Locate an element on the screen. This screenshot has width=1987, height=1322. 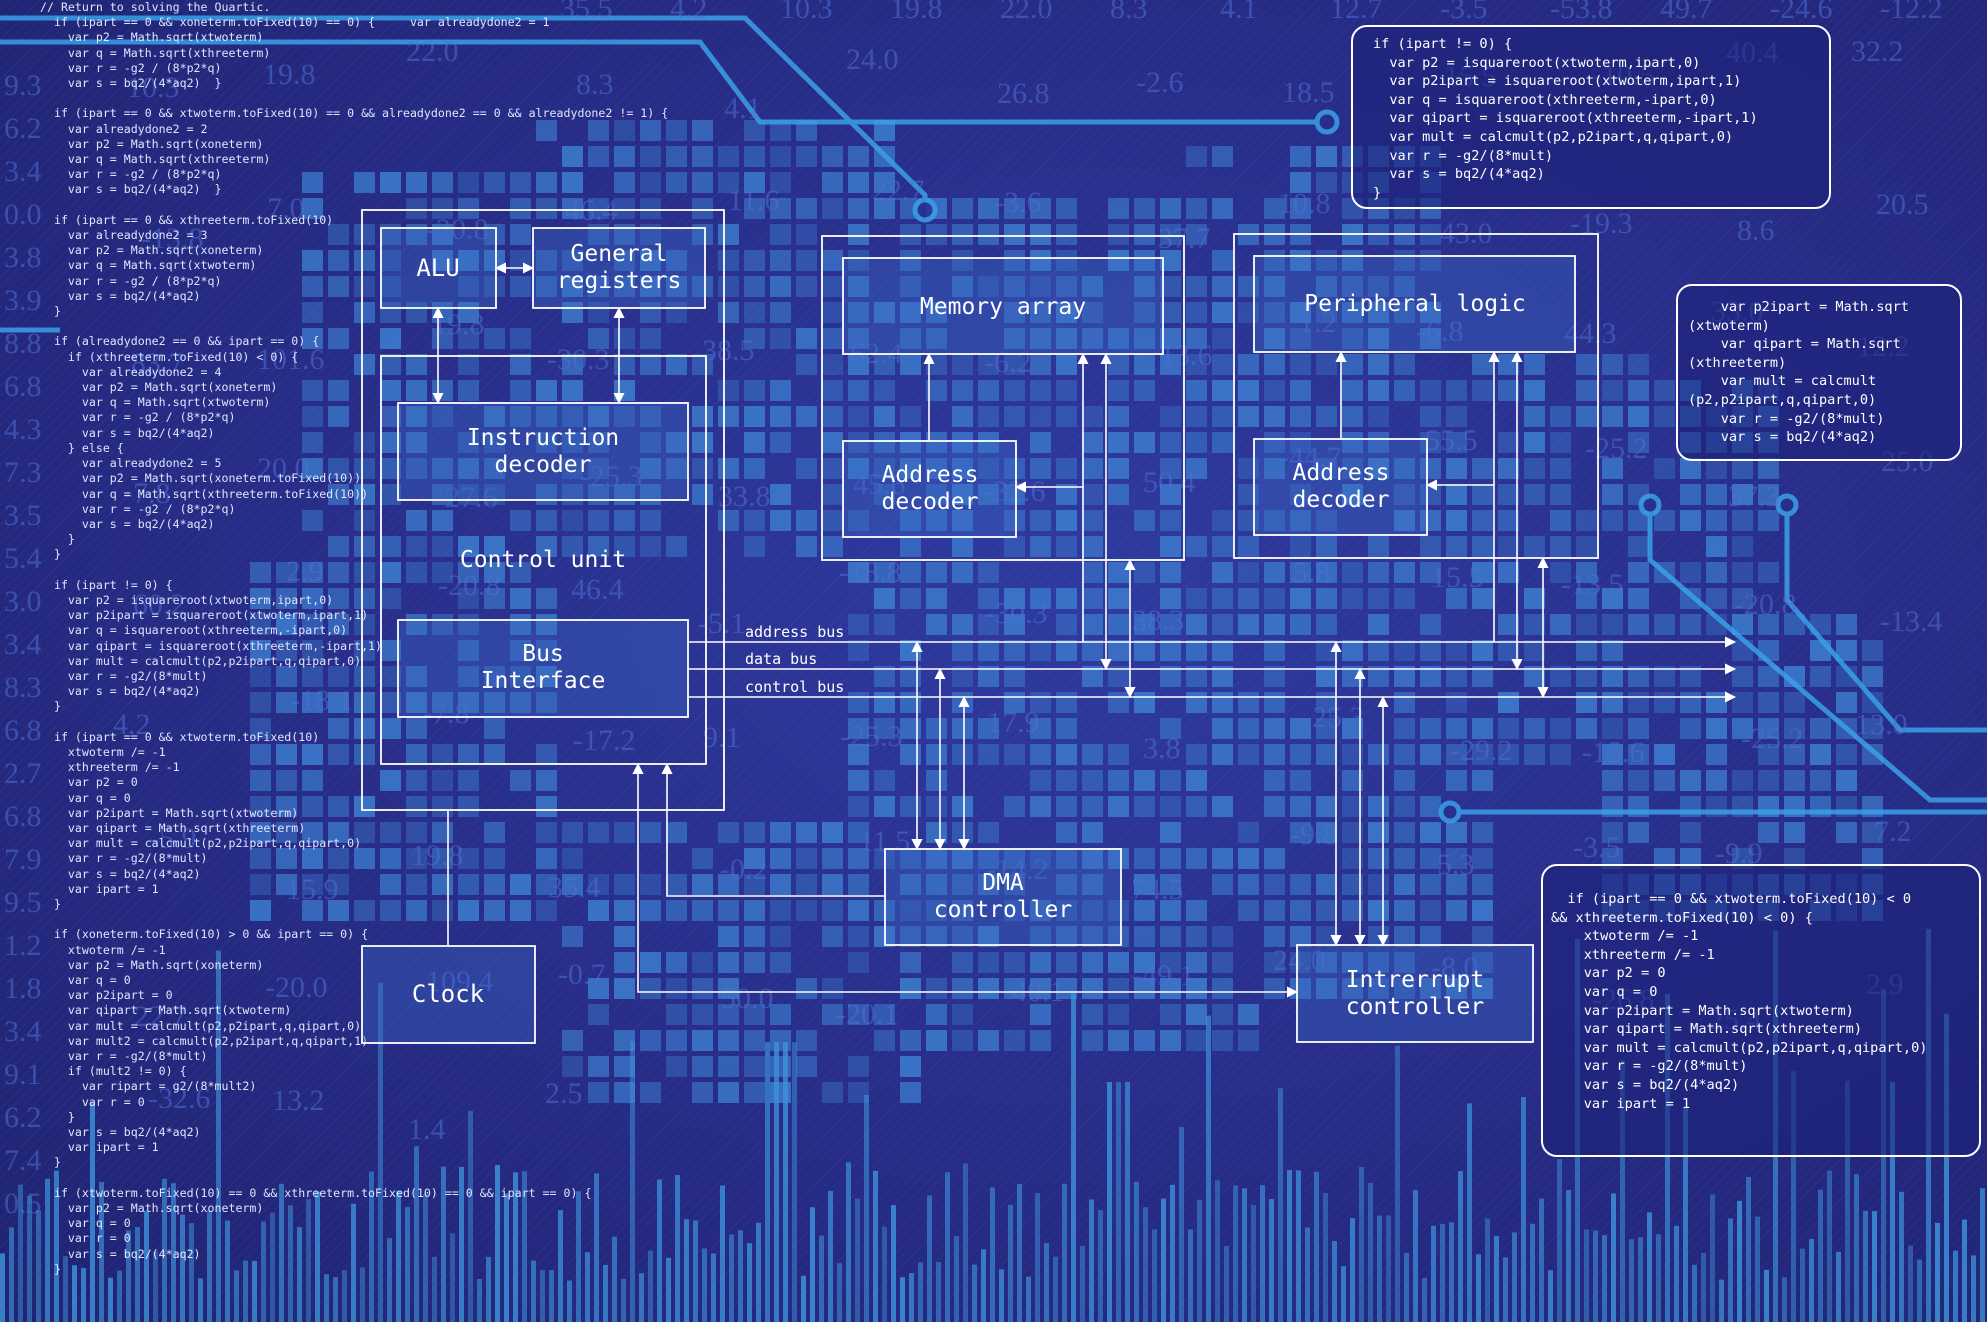
bg-number: -18.1 is located at coordinates (321, 700).